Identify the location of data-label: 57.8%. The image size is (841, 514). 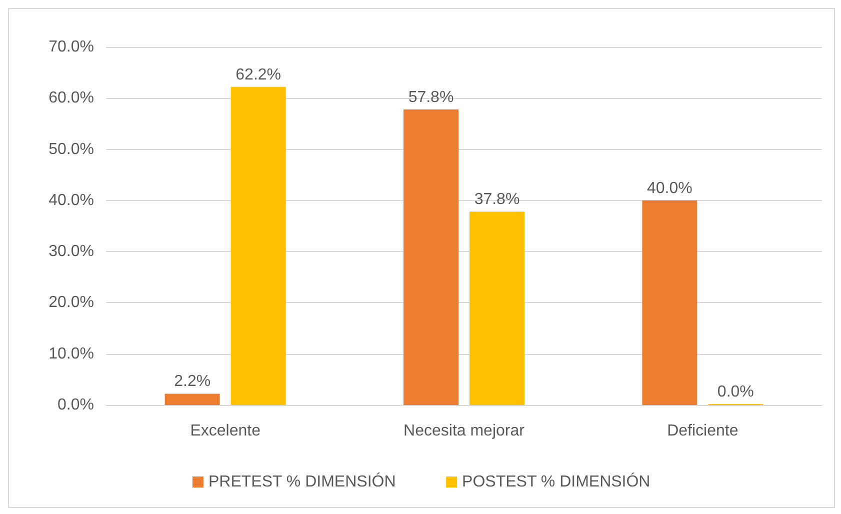
(431, 97).